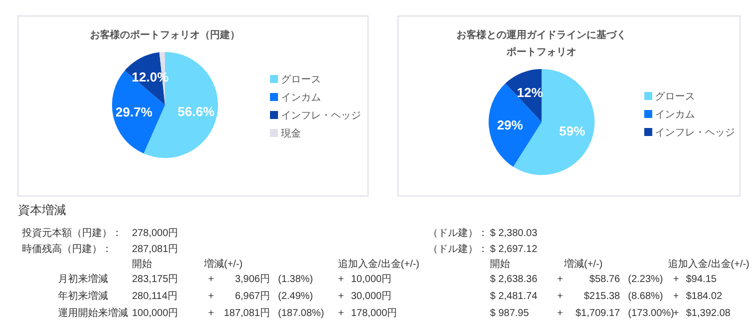 The height and width of the screenshot is (331, 754). Describe the element at coordinates (67, 249) in the screenshot. I see `text: 時価残高（円建）：` at that location.